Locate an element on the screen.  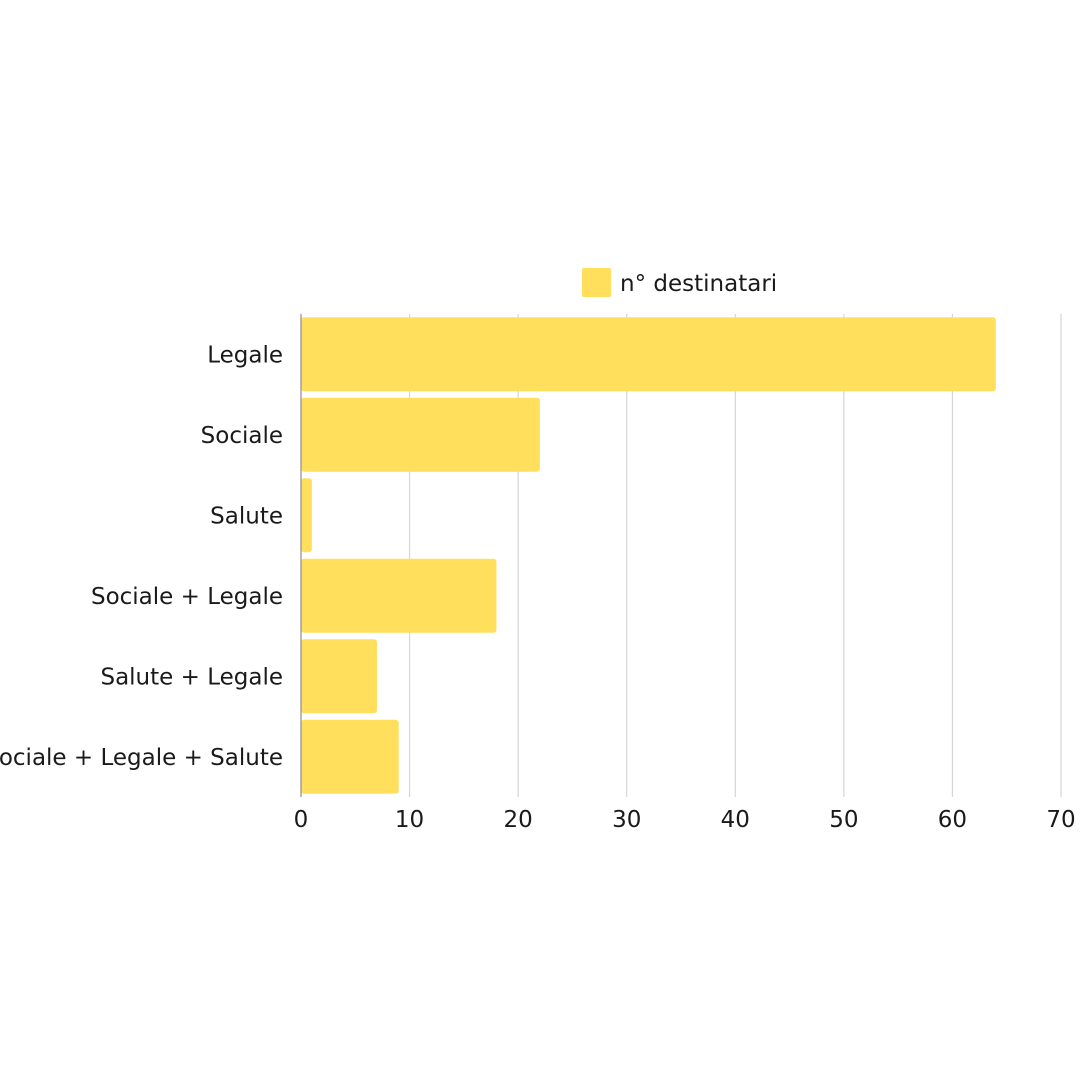
category-label-2: Salute is located at coordinates (246, 516).